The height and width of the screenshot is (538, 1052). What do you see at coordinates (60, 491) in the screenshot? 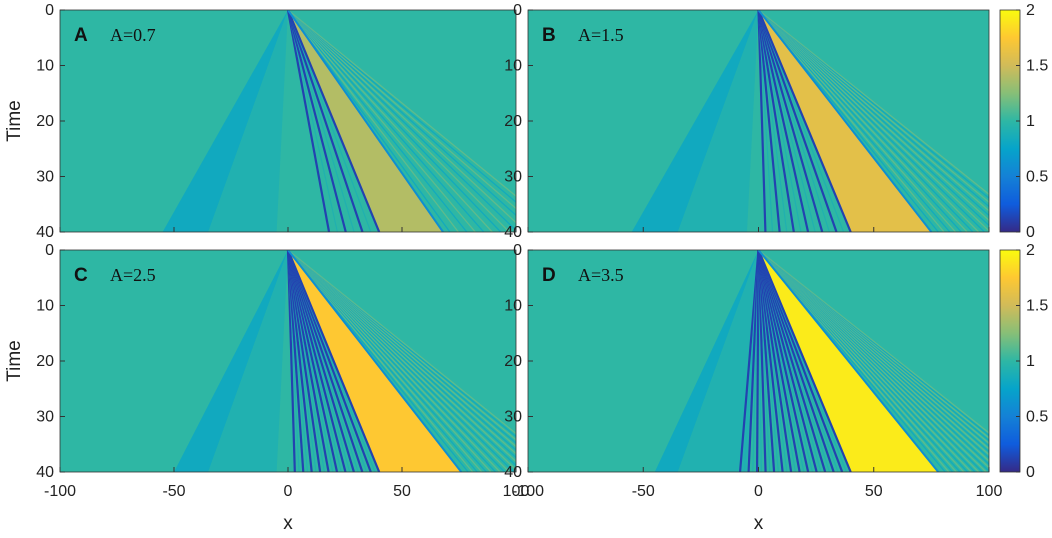
I see `x-tick-label: -100` at bounding box center [60, 491].